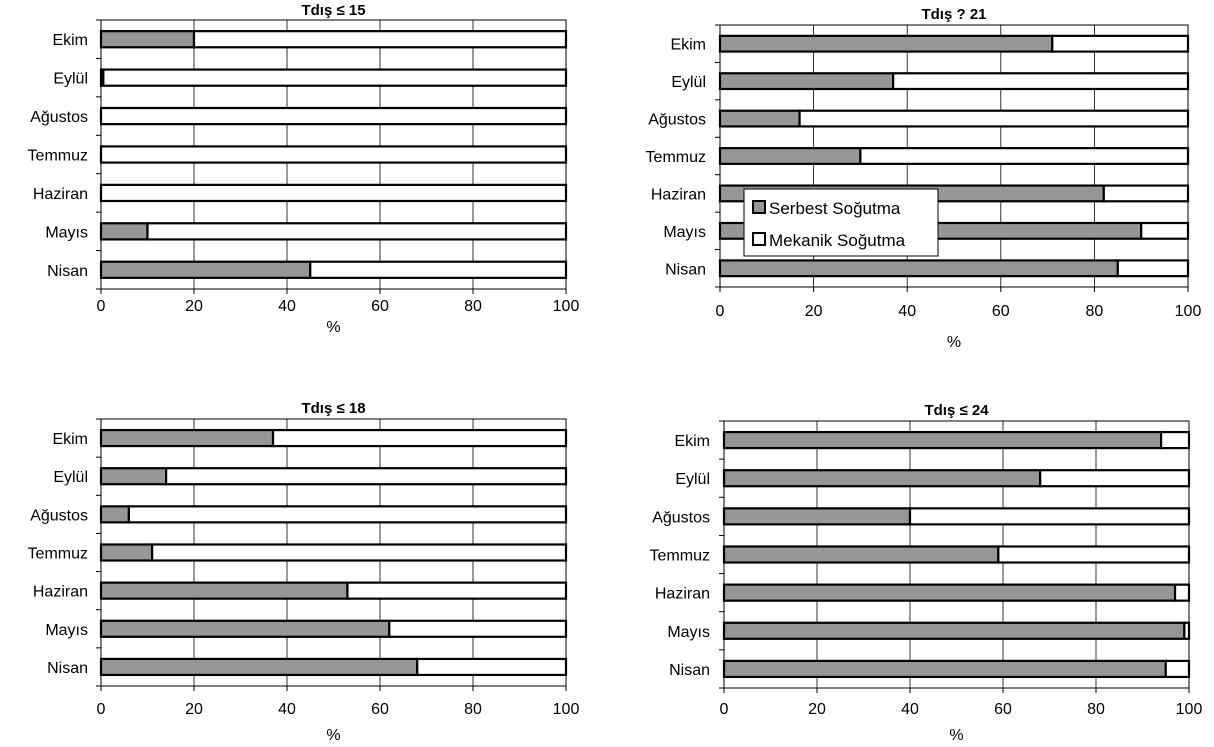 This screenshot has height=747, width=1214. What do you see at coordinates (333, 10) in the screenshot?
I see `chart-title: Tdış ≤ 15` at bounding box center [333, 10].